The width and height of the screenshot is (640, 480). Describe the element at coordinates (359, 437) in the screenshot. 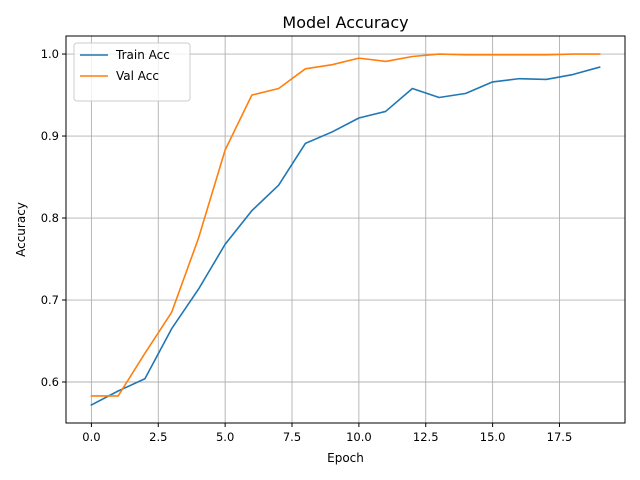

I see `x-tick-label: 10.0` at that location.